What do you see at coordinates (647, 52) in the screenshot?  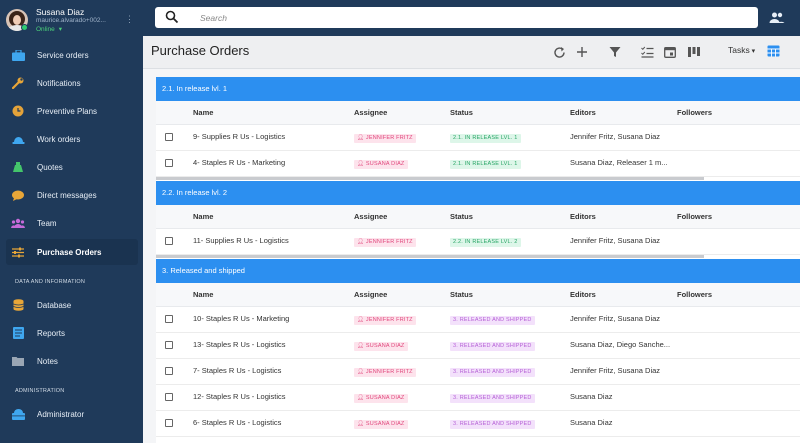 I see `checklist-icon` at bounding box center [647, 52].